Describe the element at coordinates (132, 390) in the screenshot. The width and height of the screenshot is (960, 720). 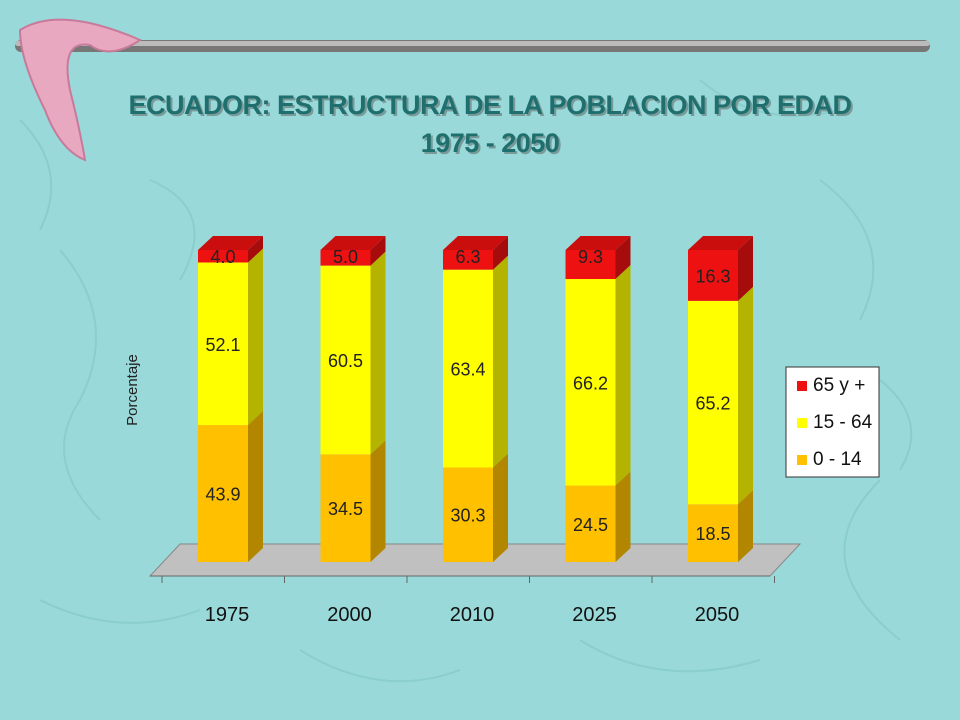
I see `y-axis-label: Porcentaje` at that location.